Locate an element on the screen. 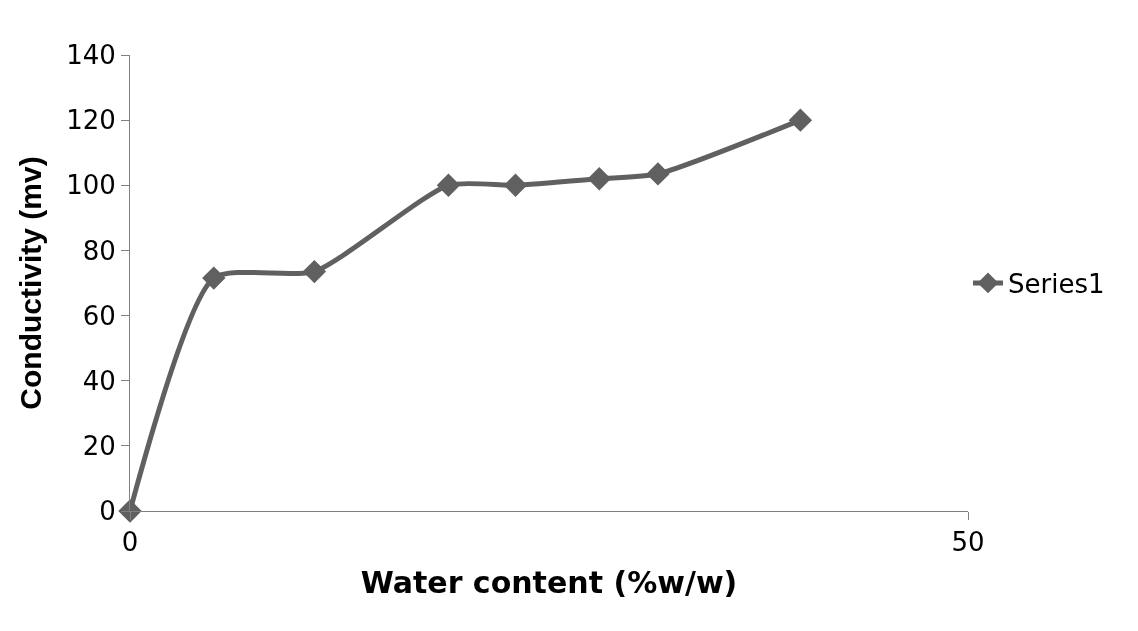 The width and height of the screenshot is (1138, 631). y-axis-title: Conductivity (mv) is located at coordinates (31, 283).